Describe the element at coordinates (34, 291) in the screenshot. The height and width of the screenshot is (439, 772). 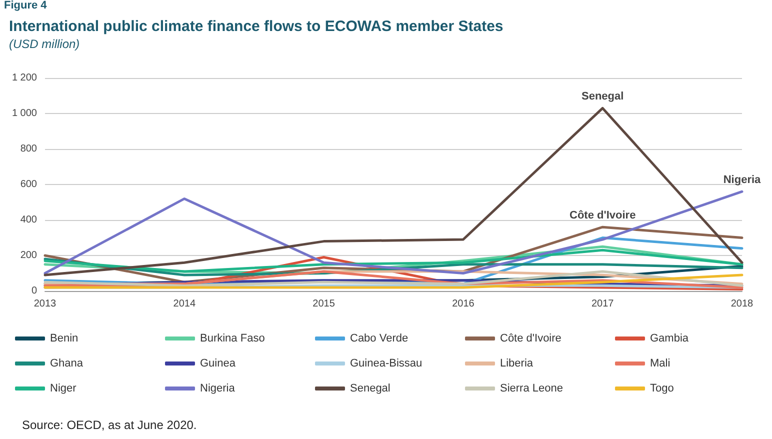
I see `y-tick-label: 0` at that location.